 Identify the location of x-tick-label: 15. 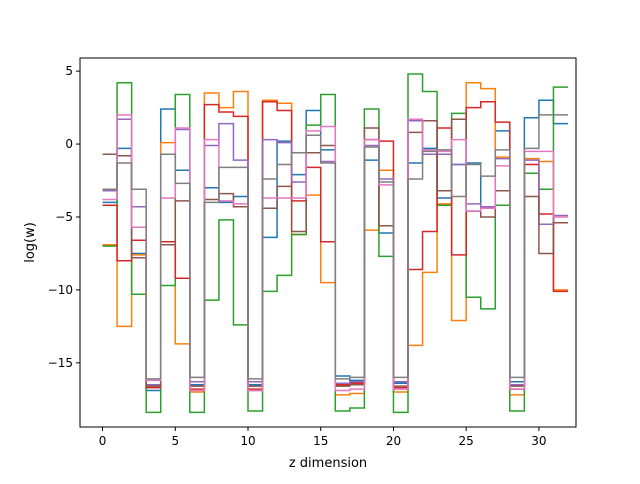
(320, 441).